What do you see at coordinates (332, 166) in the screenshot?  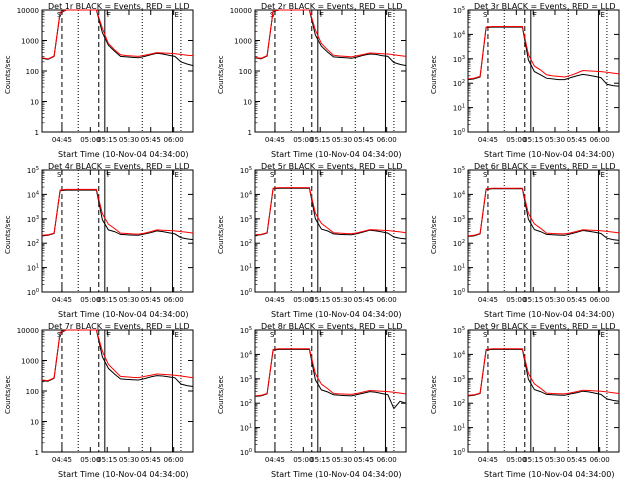 I see `chart-title: Det 5r BLACK = Events, RED = LLD` at bounding box center [332, 166].